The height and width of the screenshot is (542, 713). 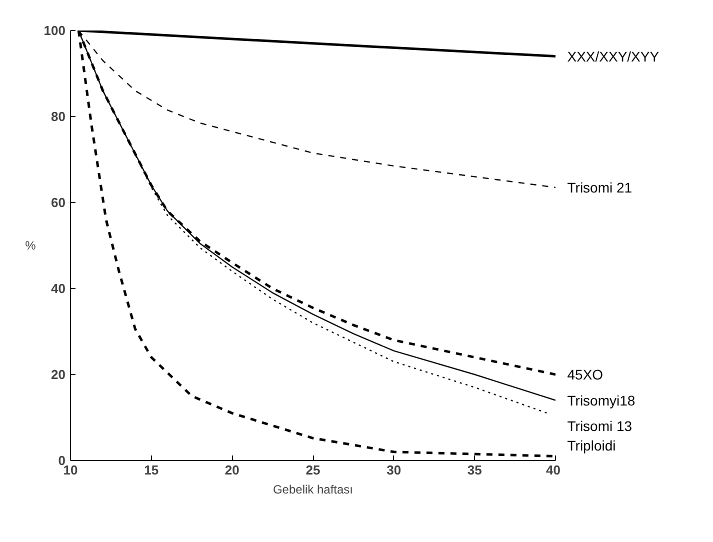 I want to click on series-label: Trisomi 13, so click(x=599, y=426).